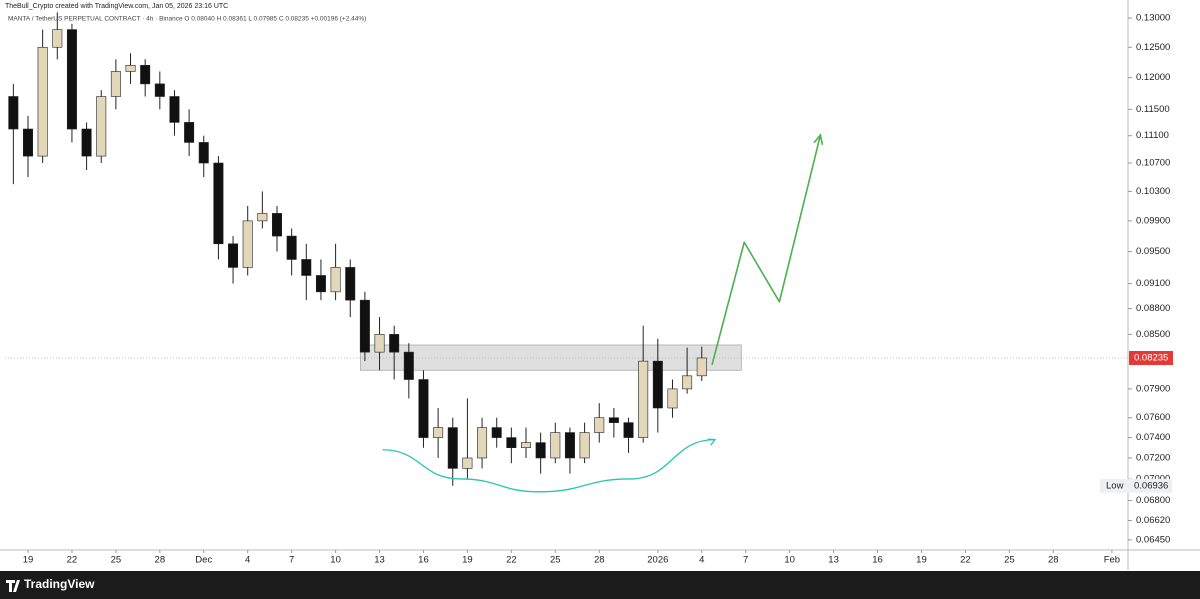 This screenshot has width=1200, height=599. I want to click on resistance-zone, so click(551, 357).